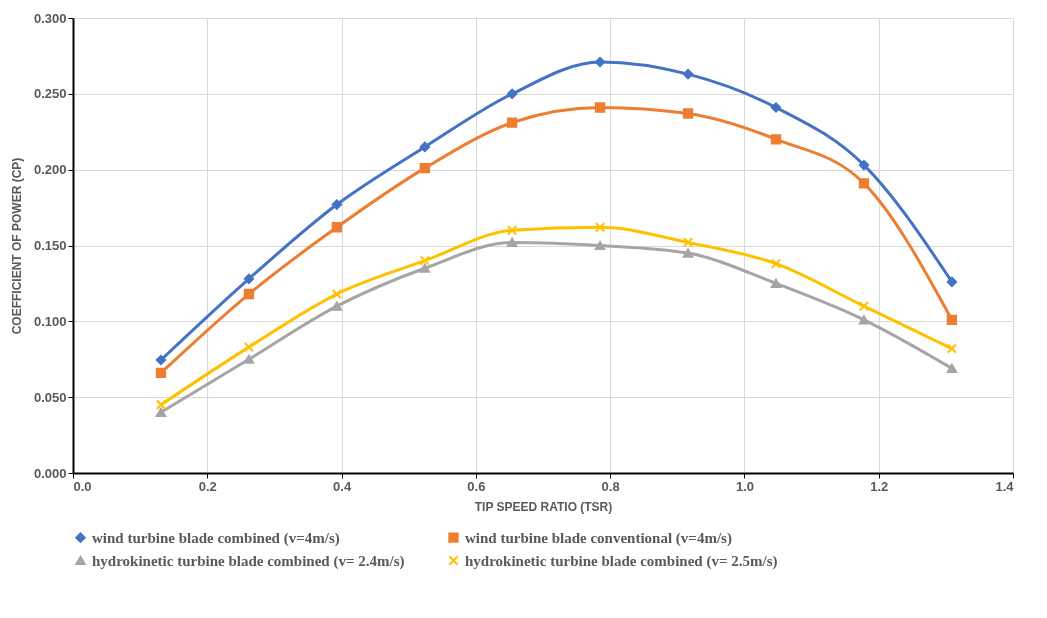  I want to click on x-tick-label: 0.0, so click(82, 486).